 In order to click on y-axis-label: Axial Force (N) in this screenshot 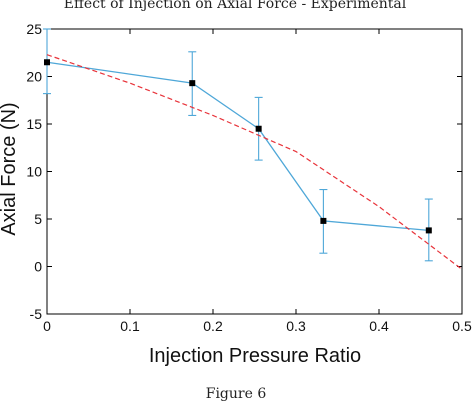, I will do `click(10, 168)`.